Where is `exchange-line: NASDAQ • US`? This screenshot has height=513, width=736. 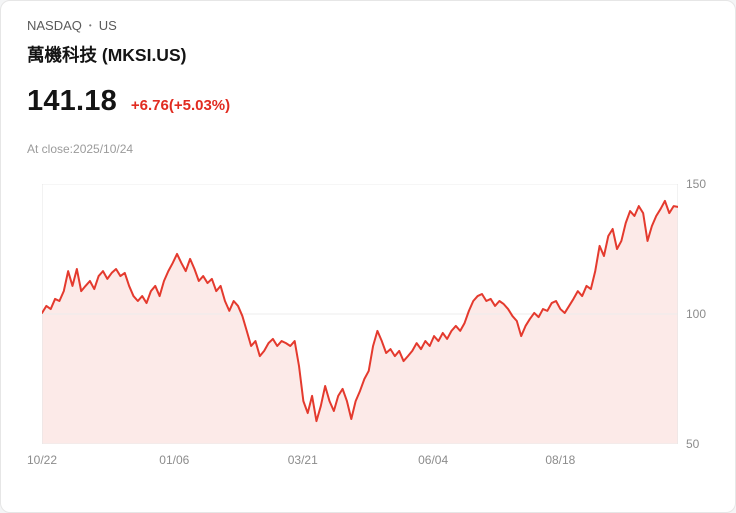
exchange-line: NASDAQ • US is located at coordinates (72, 25).